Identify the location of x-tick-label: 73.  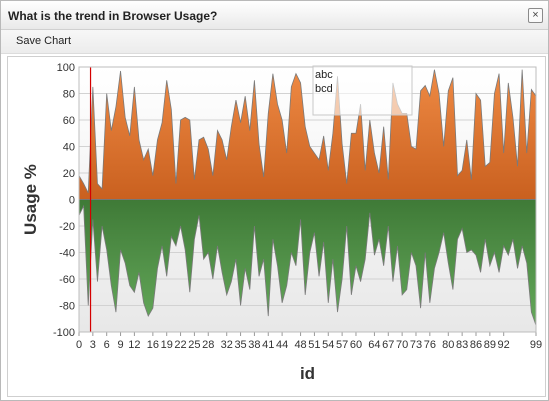
(416, 345).